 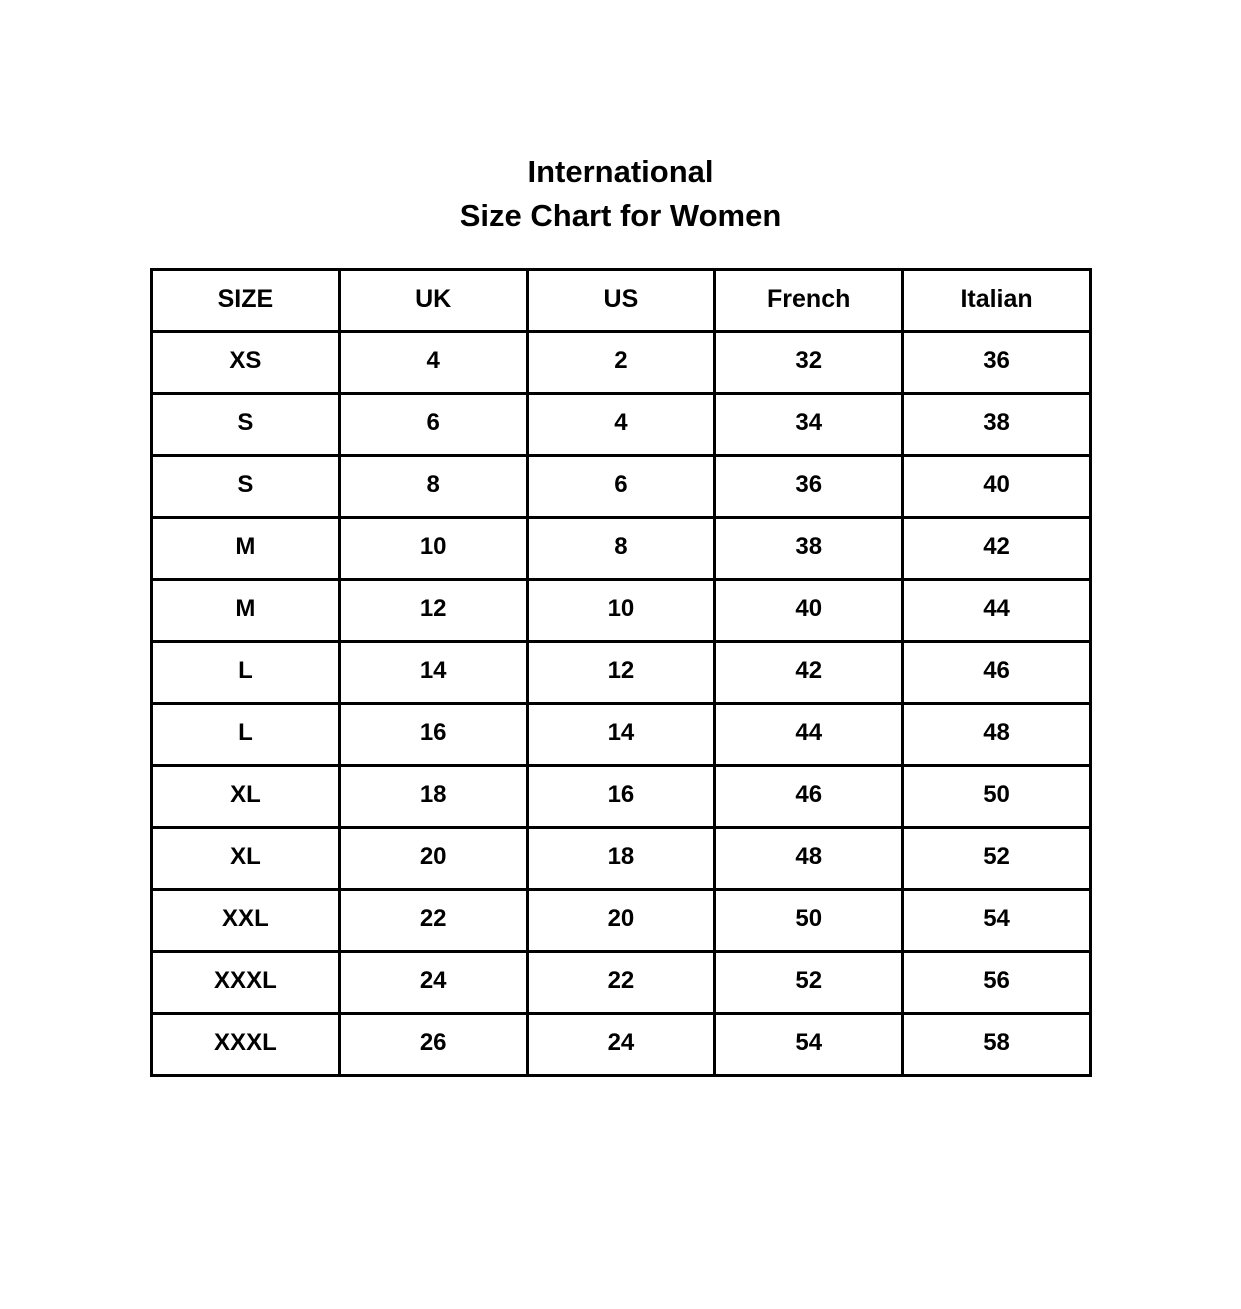 I want to click on header-row: SIZE UK US French Italian, so click(x=621, y=300).